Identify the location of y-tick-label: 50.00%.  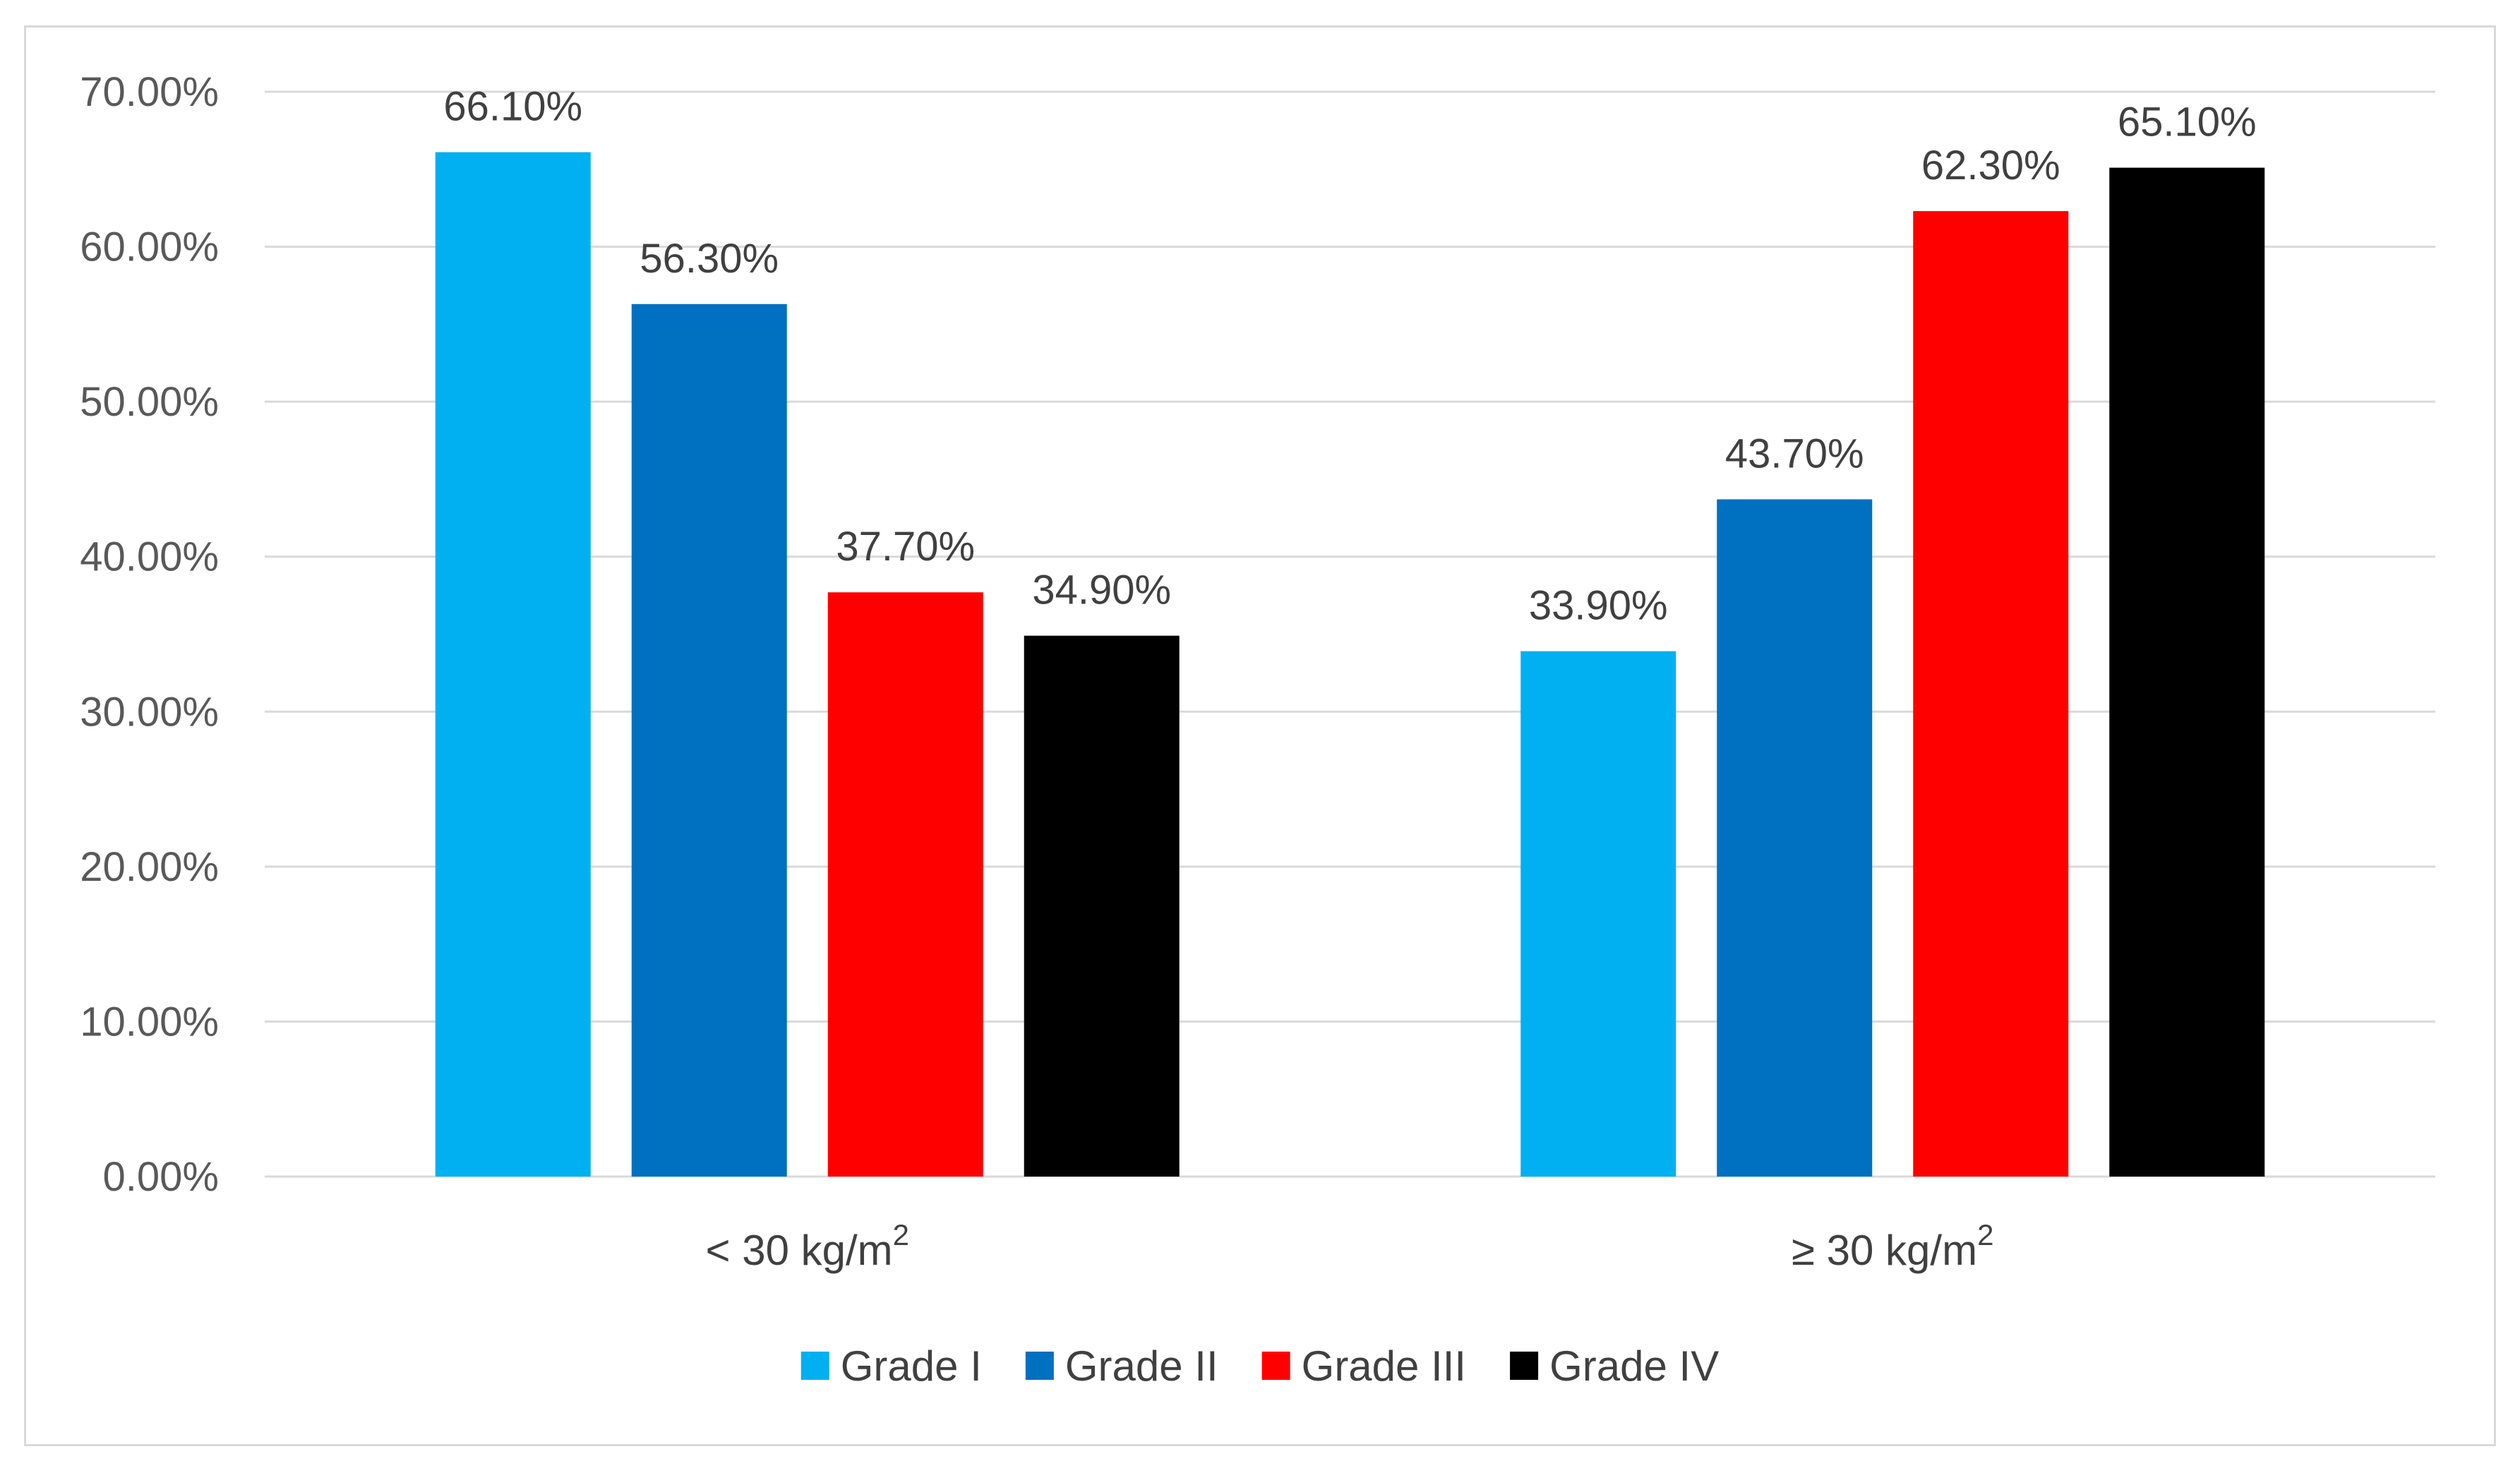
(150, 402).